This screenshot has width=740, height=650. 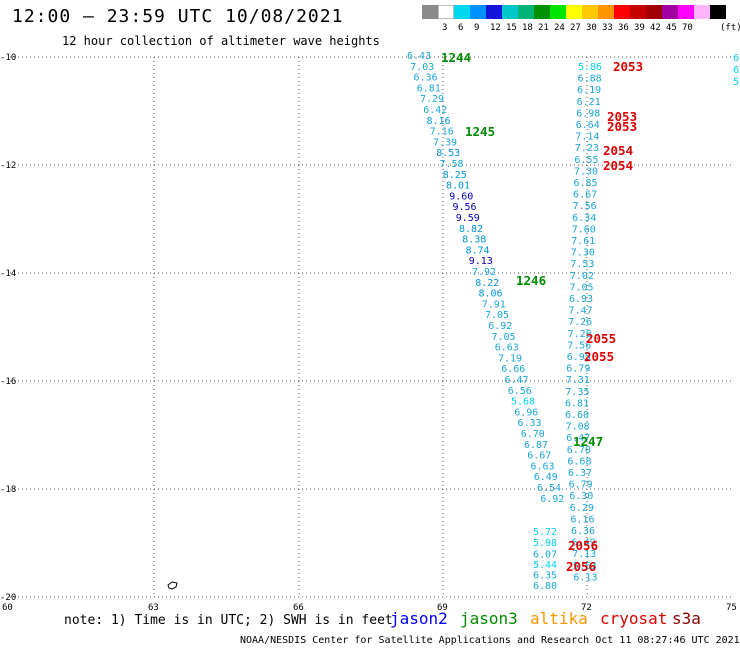 I want to click on y-tick-label: -12, so click(x=8, y=166).